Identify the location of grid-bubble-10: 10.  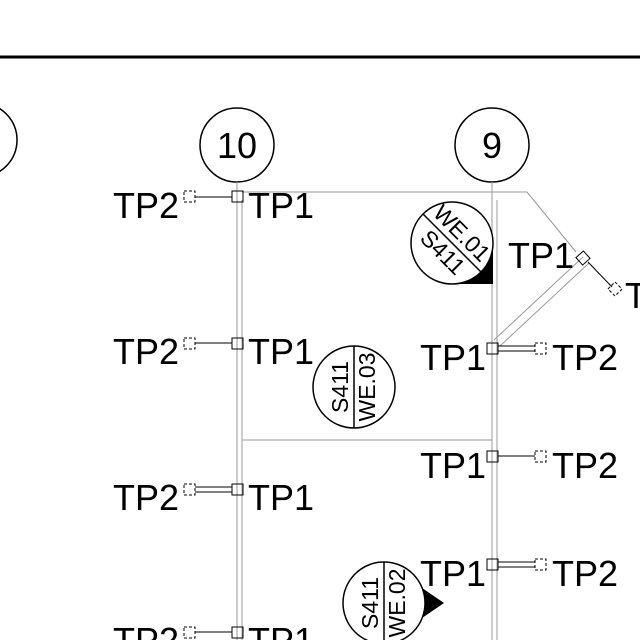
(237, 145).